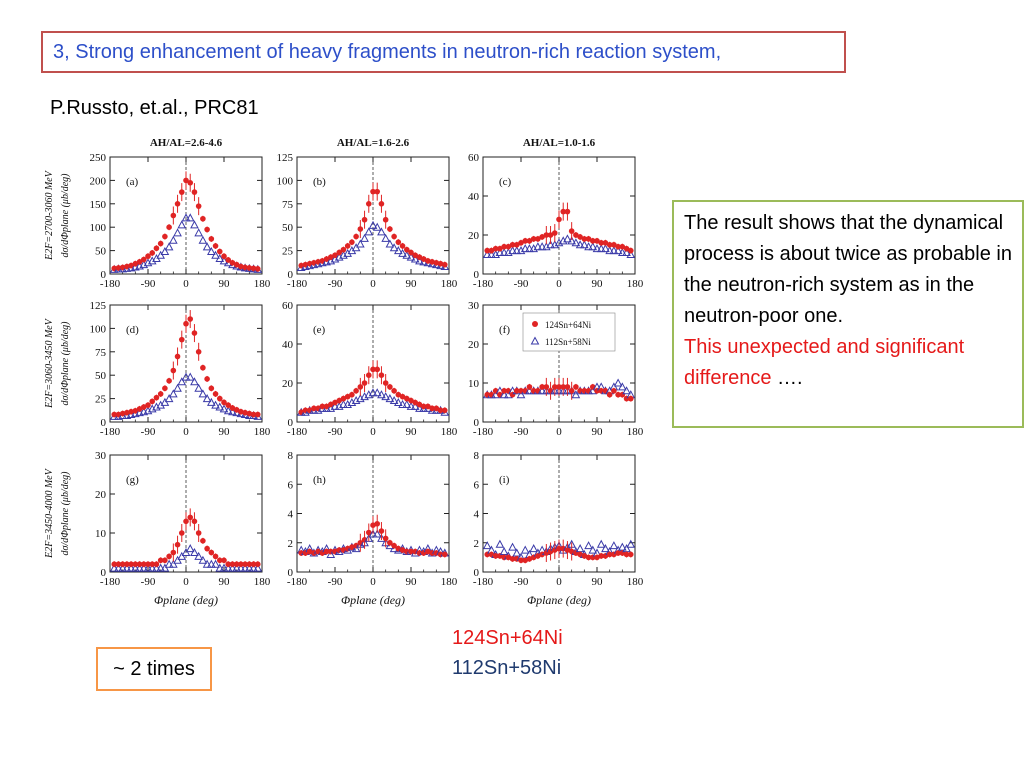 The width and height of the screenshot is (1024, 768). What do you see at coordinates (132, 480) in the screenshot?
I see `panel-label: (g)` at bounding box center [132, 480].